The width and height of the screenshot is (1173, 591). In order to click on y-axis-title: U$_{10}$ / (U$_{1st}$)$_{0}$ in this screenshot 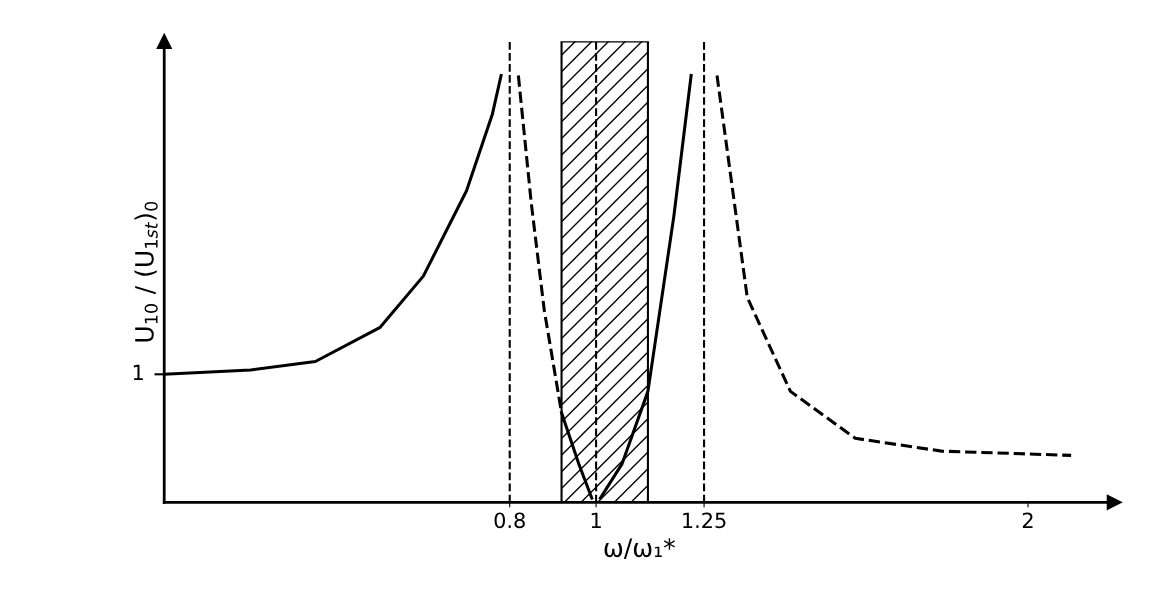, I will do `click(146, 271)`.